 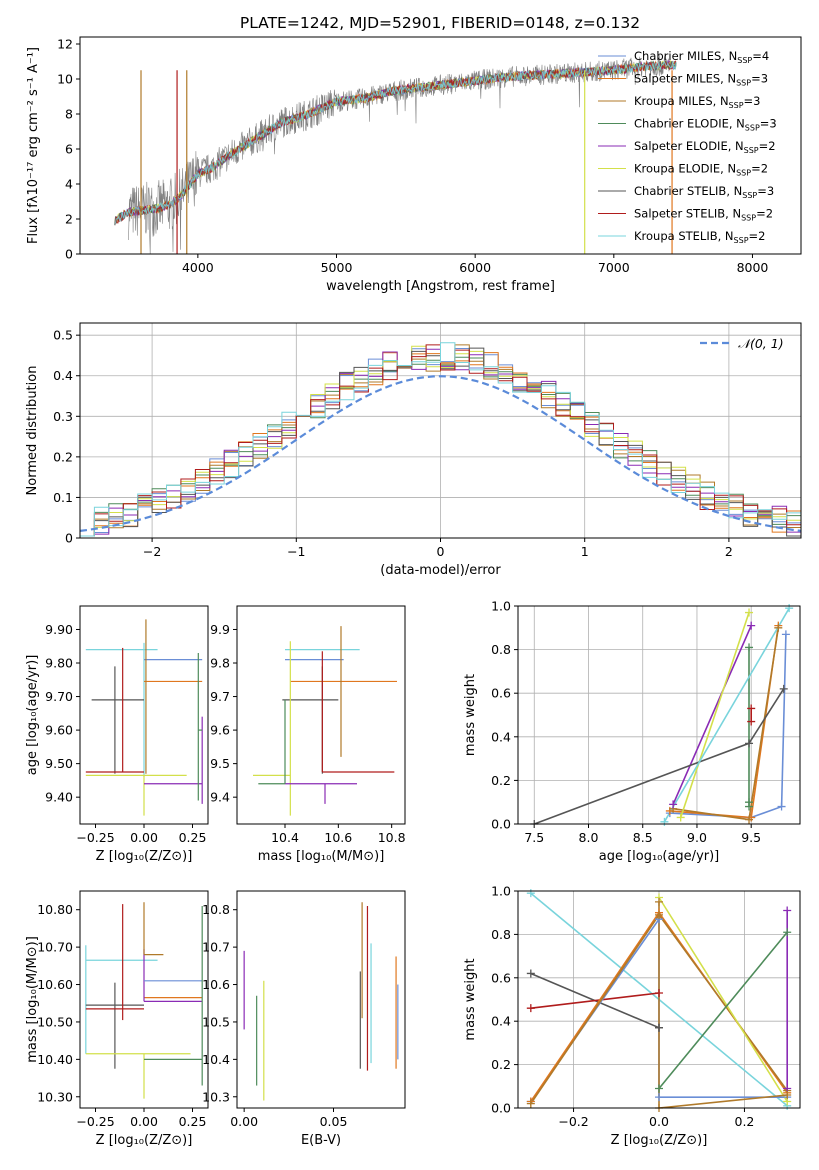 I want to click on x-tick-label: 4000, so click(x=198, y=267).